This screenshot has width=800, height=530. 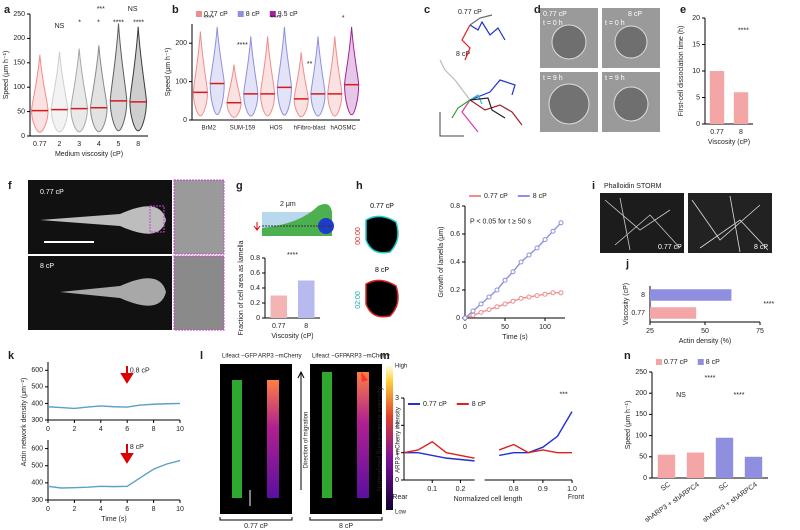 I want to click on time-label: t = 9 h, so click(x=553, y=78).